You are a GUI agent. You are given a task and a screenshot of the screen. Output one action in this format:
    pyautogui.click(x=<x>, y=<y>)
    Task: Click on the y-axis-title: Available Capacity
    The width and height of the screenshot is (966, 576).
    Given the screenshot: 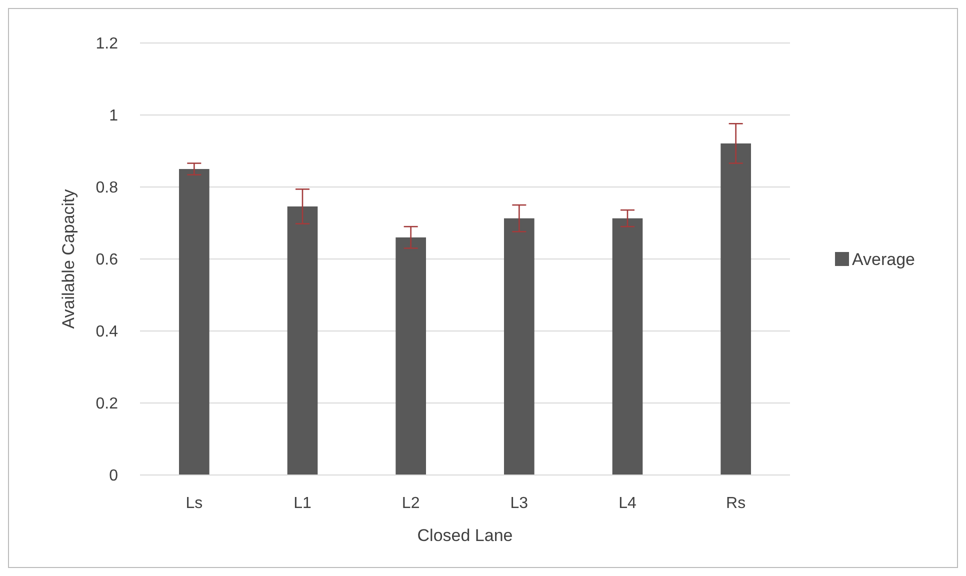 What is the action you would take?
    pyautogui.click(x=68, y=258)
    